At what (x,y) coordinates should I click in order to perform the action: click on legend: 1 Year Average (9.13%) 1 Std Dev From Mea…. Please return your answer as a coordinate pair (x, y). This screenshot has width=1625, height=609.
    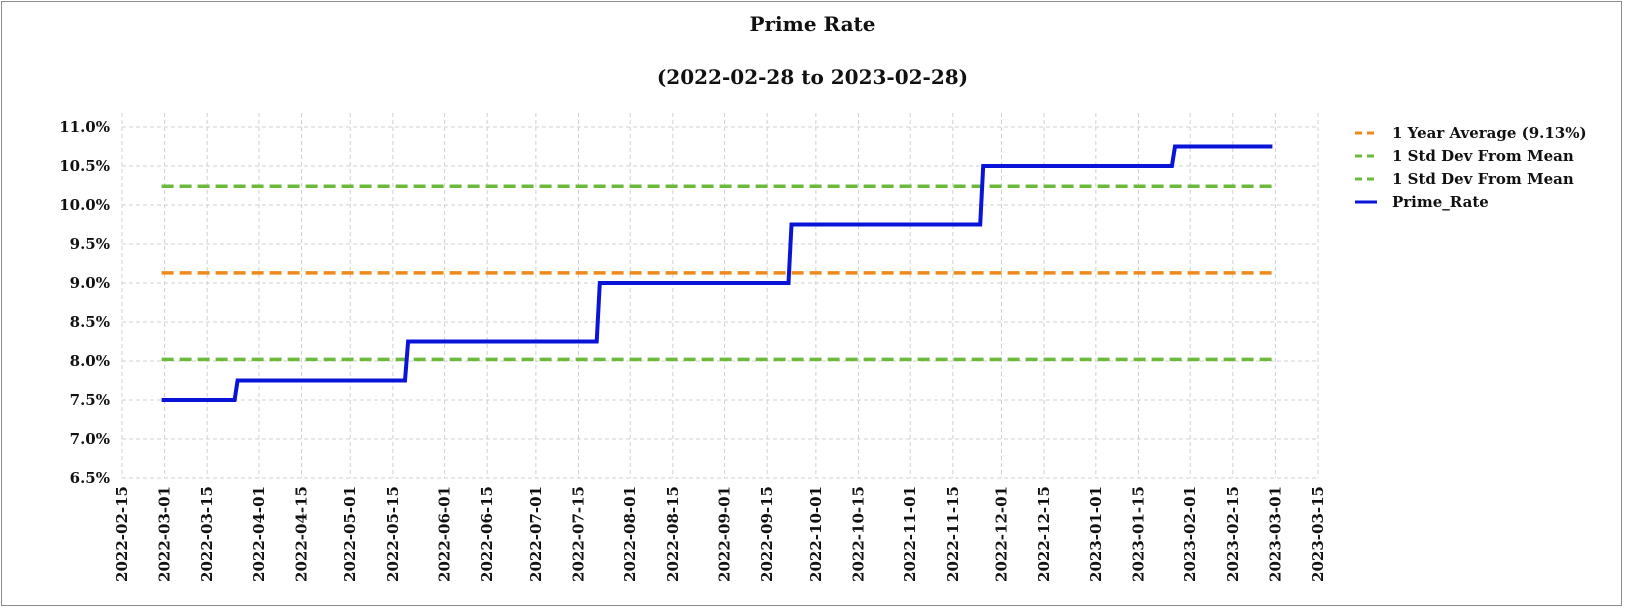
    Looking at the image, I should click on (1471, 167).